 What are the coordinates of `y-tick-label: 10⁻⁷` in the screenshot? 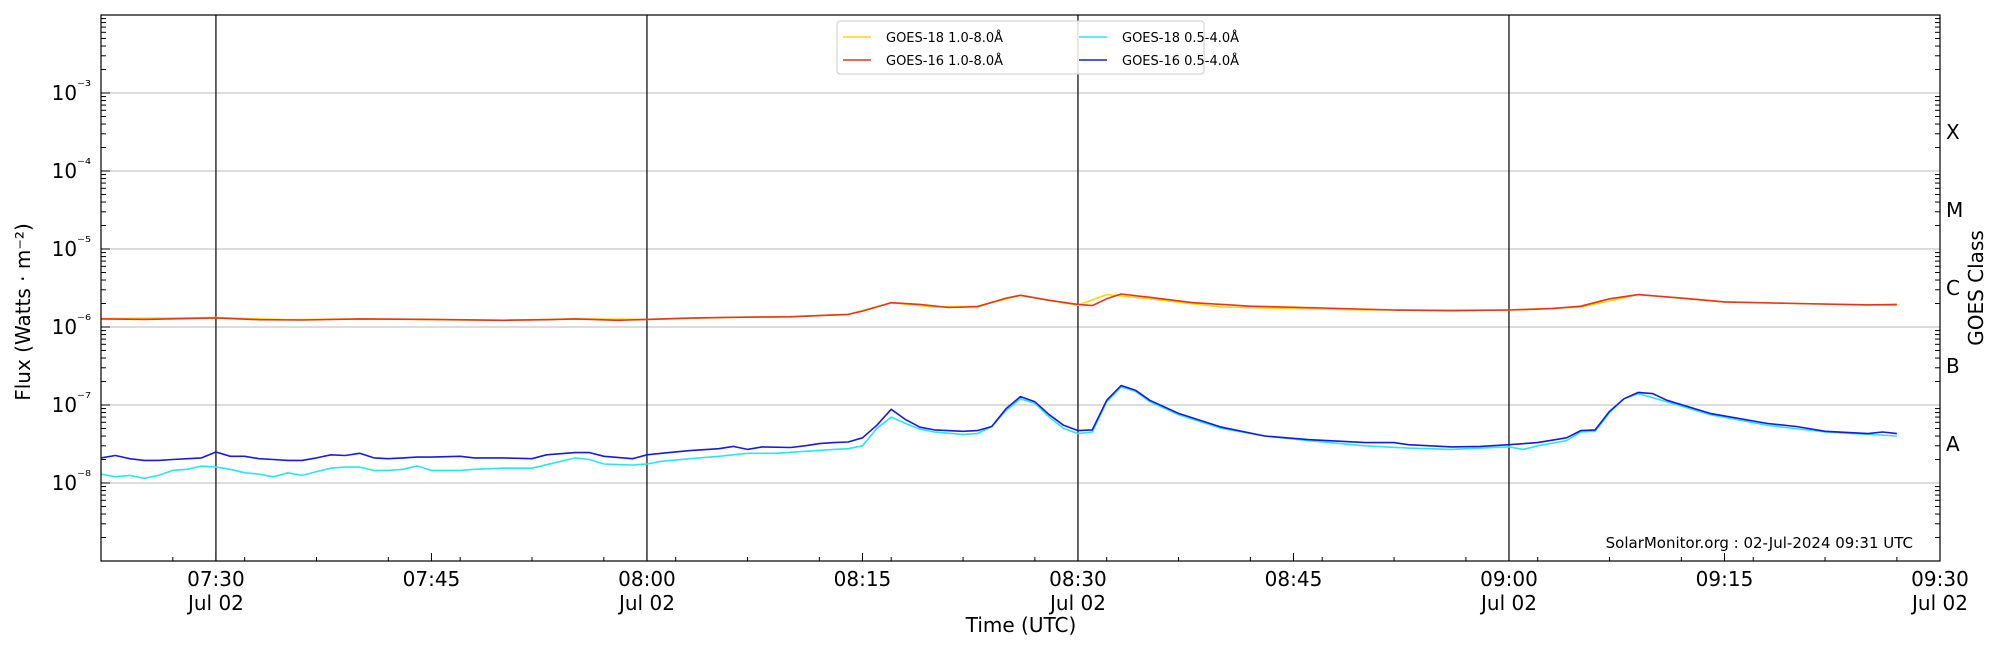 It's located at (71, 403).